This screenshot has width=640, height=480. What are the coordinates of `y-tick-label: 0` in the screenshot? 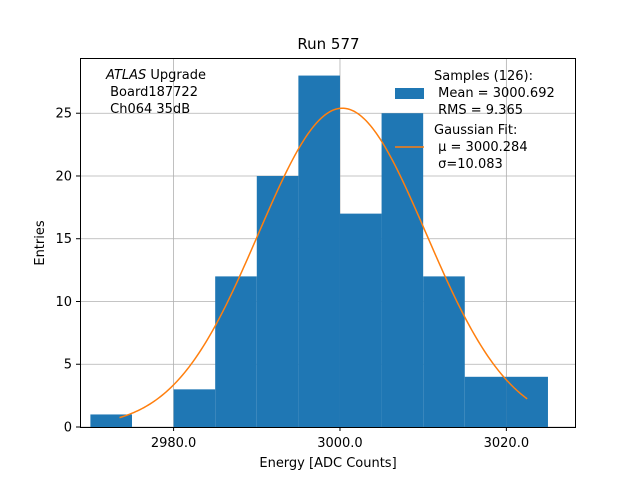 It's located at (68, 428).